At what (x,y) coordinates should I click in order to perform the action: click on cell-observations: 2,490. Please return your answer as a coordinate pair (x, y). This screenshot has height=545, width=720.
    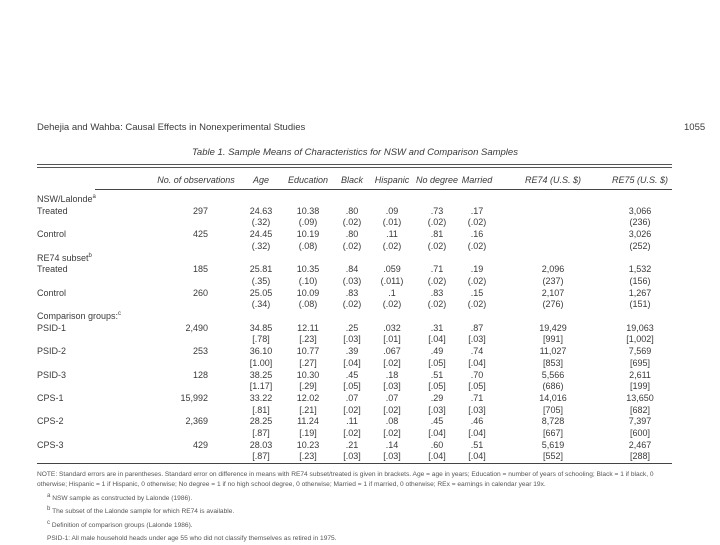
    Looking at the image, I should click on (196, 327).